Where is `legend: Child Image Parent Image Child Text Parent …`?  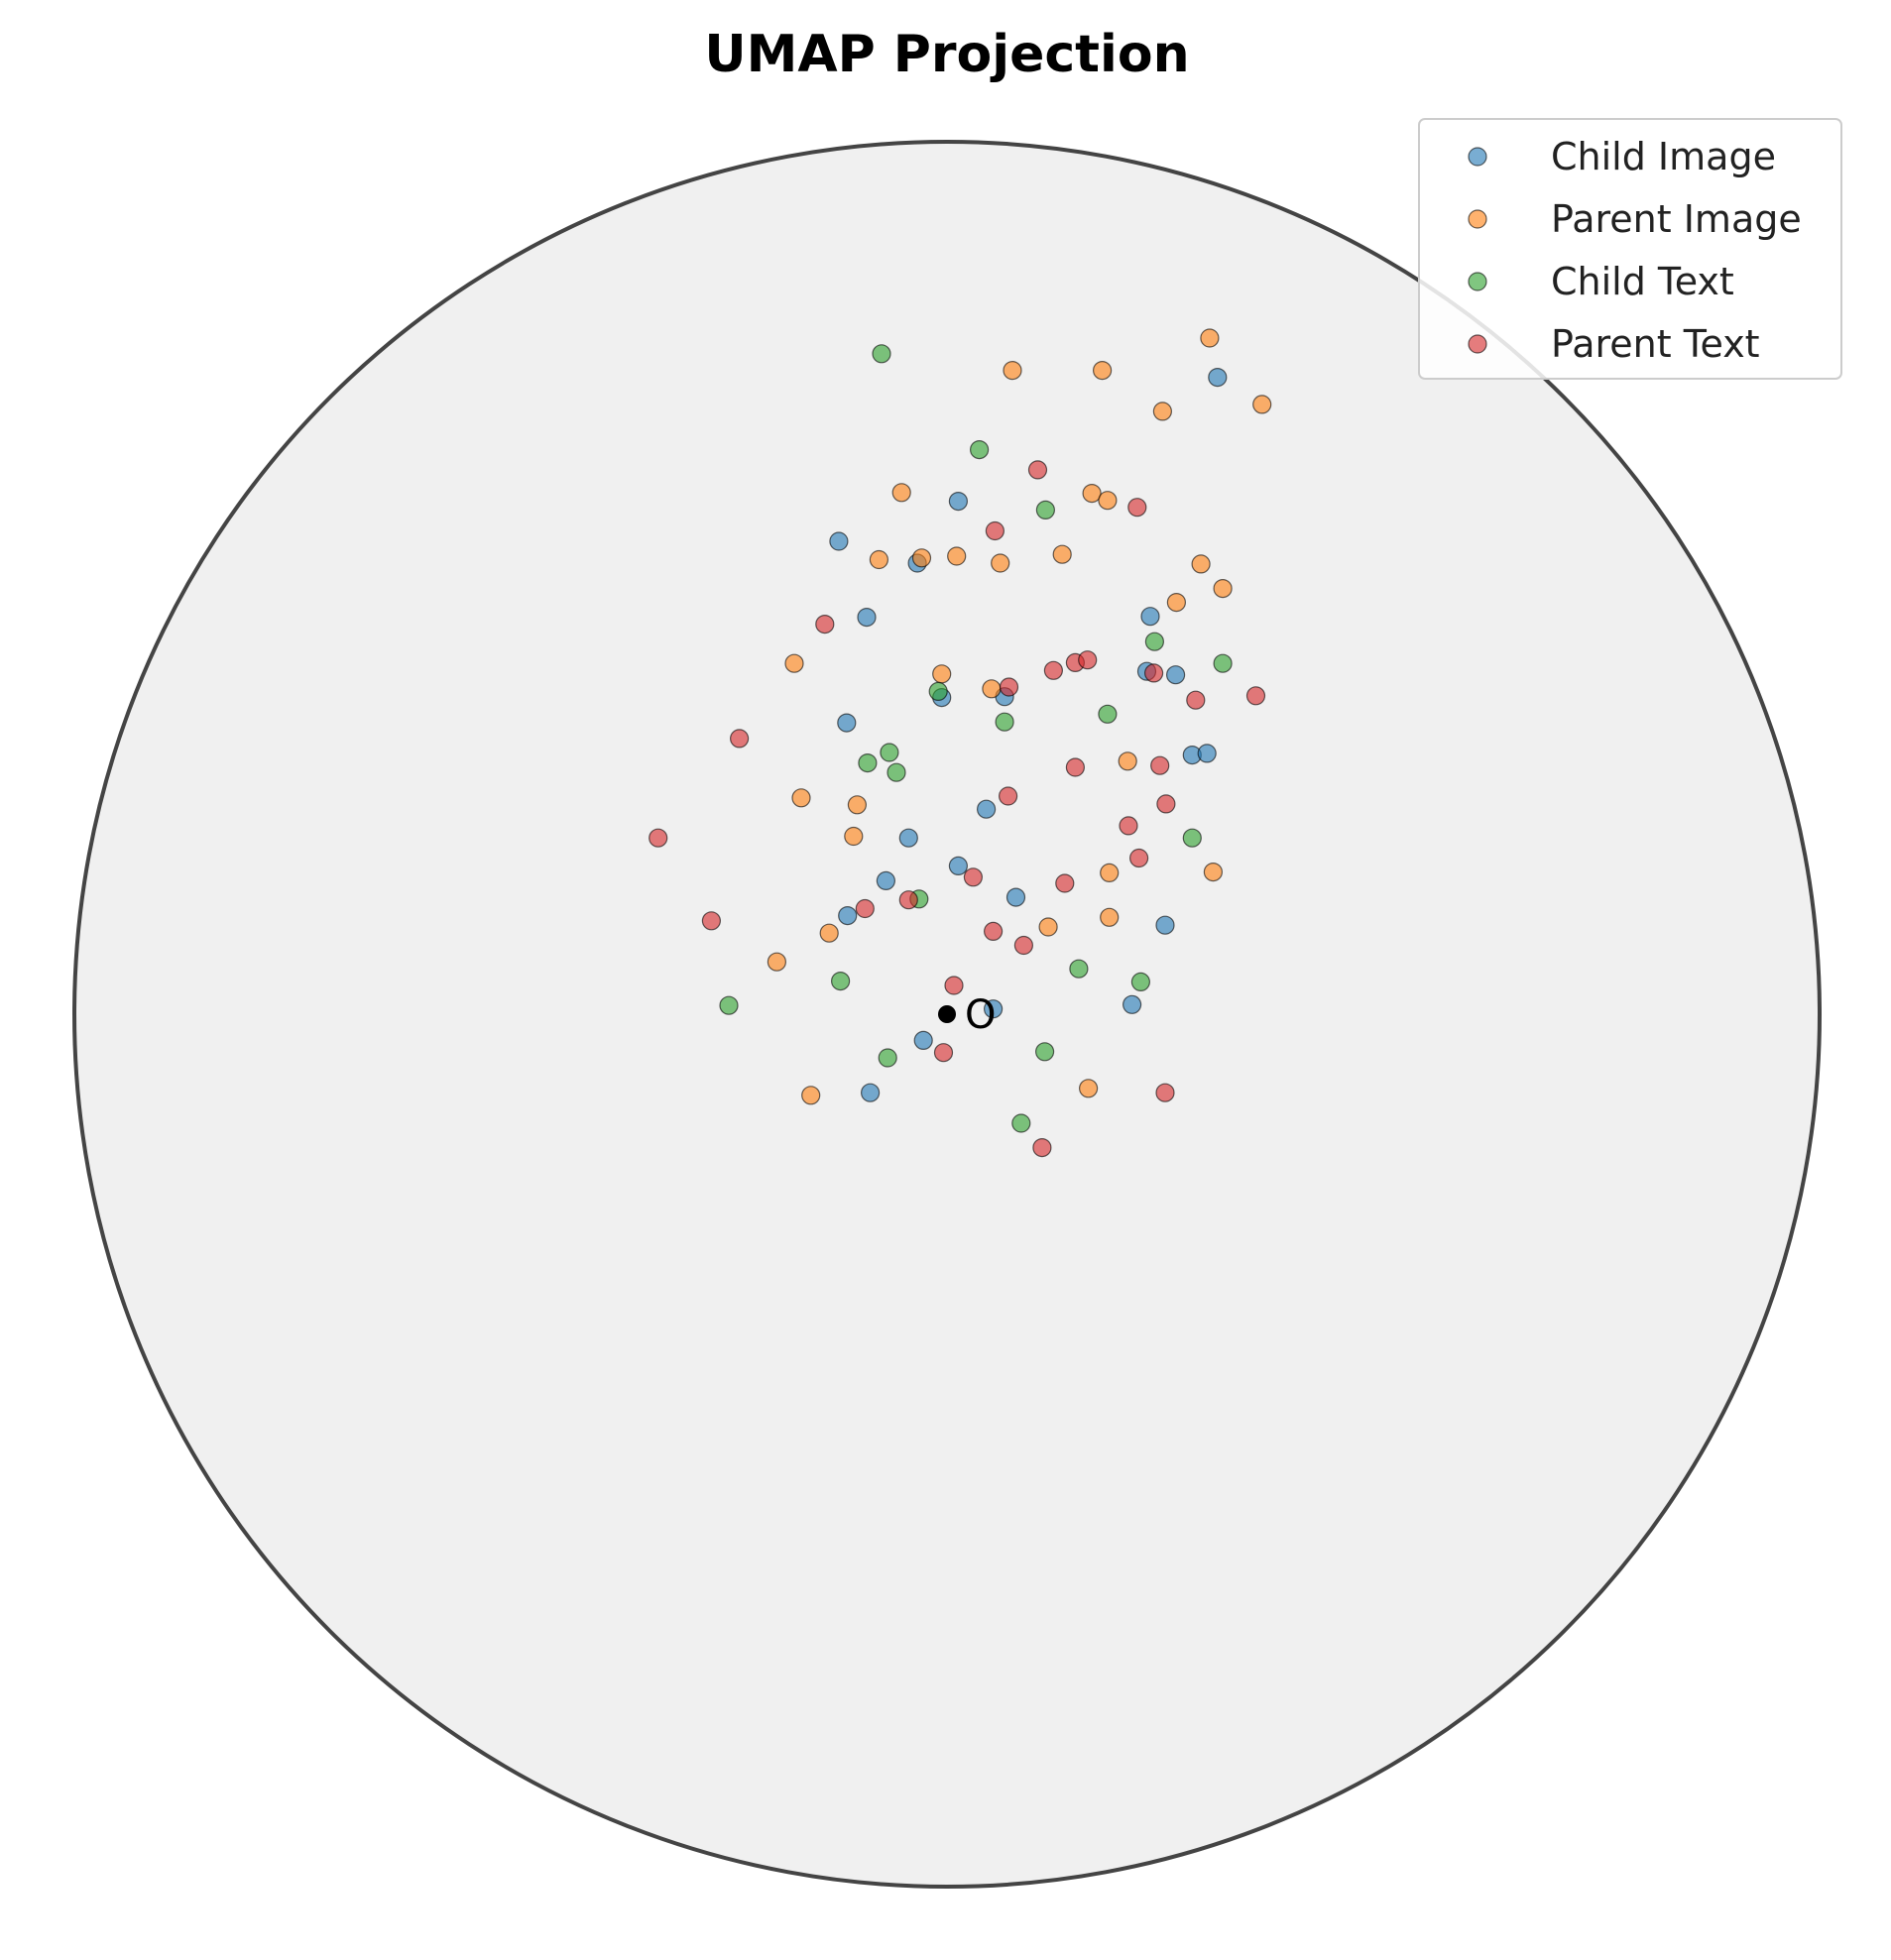
legend: Child Image Parent Image Child Text Parent … is located at coordinates (1630, 249).